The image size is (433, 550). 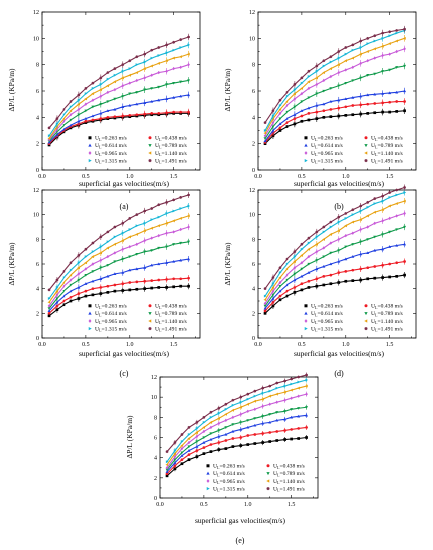 I want to click on series-0.614, so click(x=119, y=284).